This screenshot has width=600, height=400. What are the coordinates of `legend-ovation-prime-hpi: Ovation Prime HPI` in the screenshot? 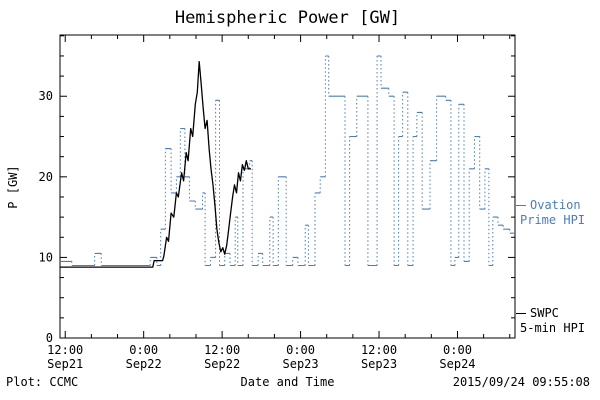 It's located at (550, 213).